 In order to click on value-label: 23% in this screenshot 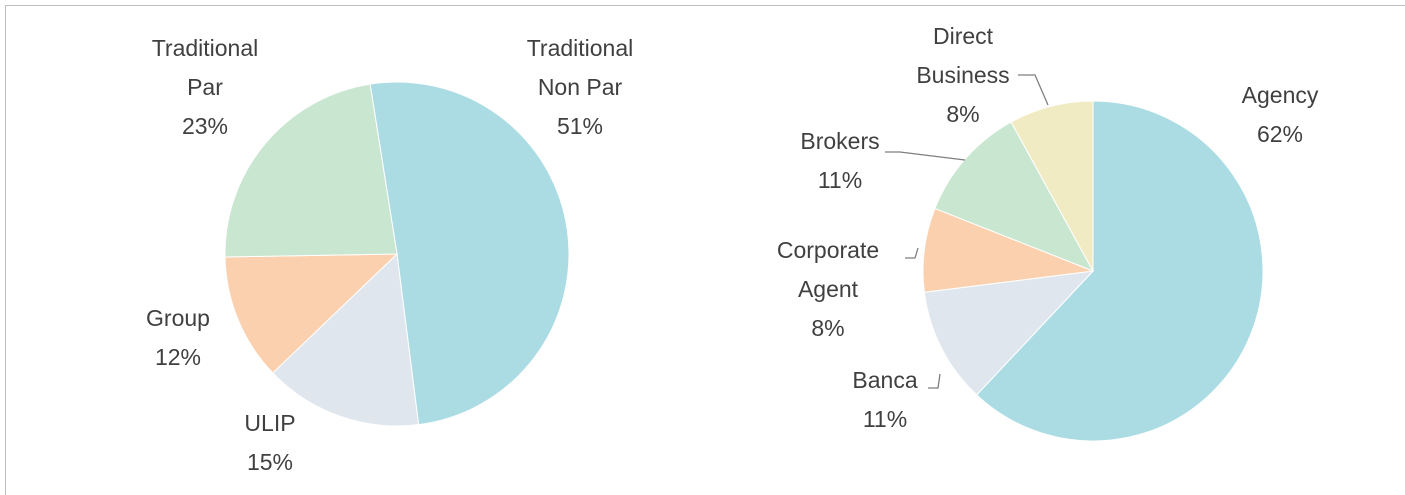, I will do `click(205, 126)`.